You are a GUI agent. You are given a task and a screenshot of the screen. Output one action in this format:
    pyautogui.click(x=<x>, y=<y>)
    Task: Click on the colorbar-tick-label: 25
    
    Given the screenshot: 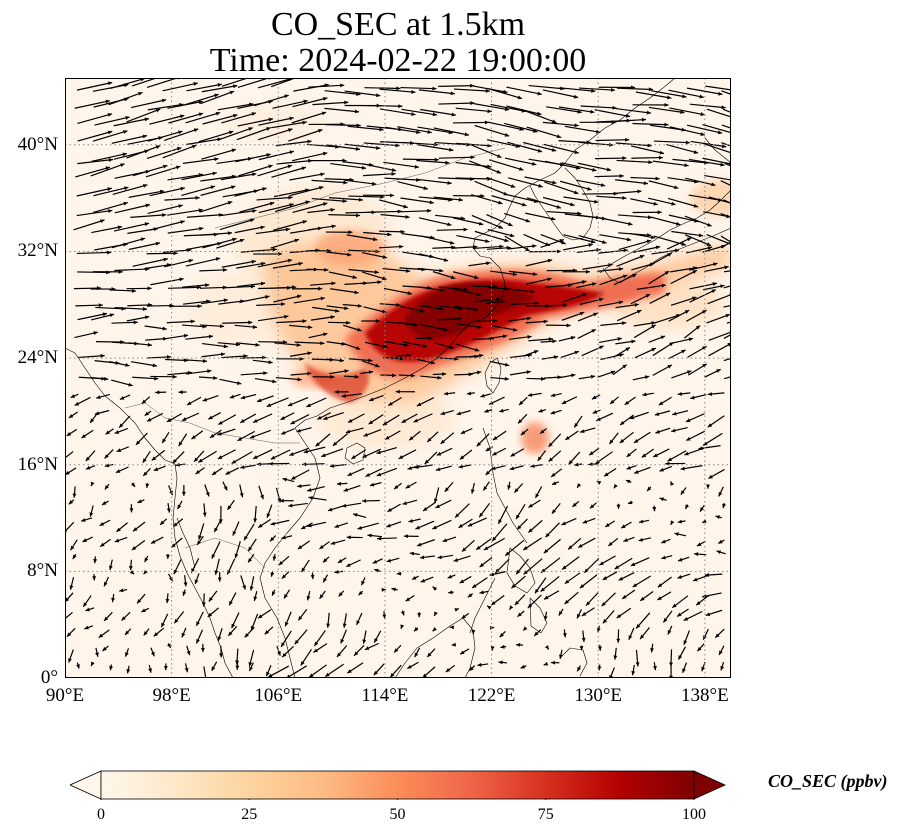 What is the action you would take?
    pyautogui.click(x=249, y=814)
    